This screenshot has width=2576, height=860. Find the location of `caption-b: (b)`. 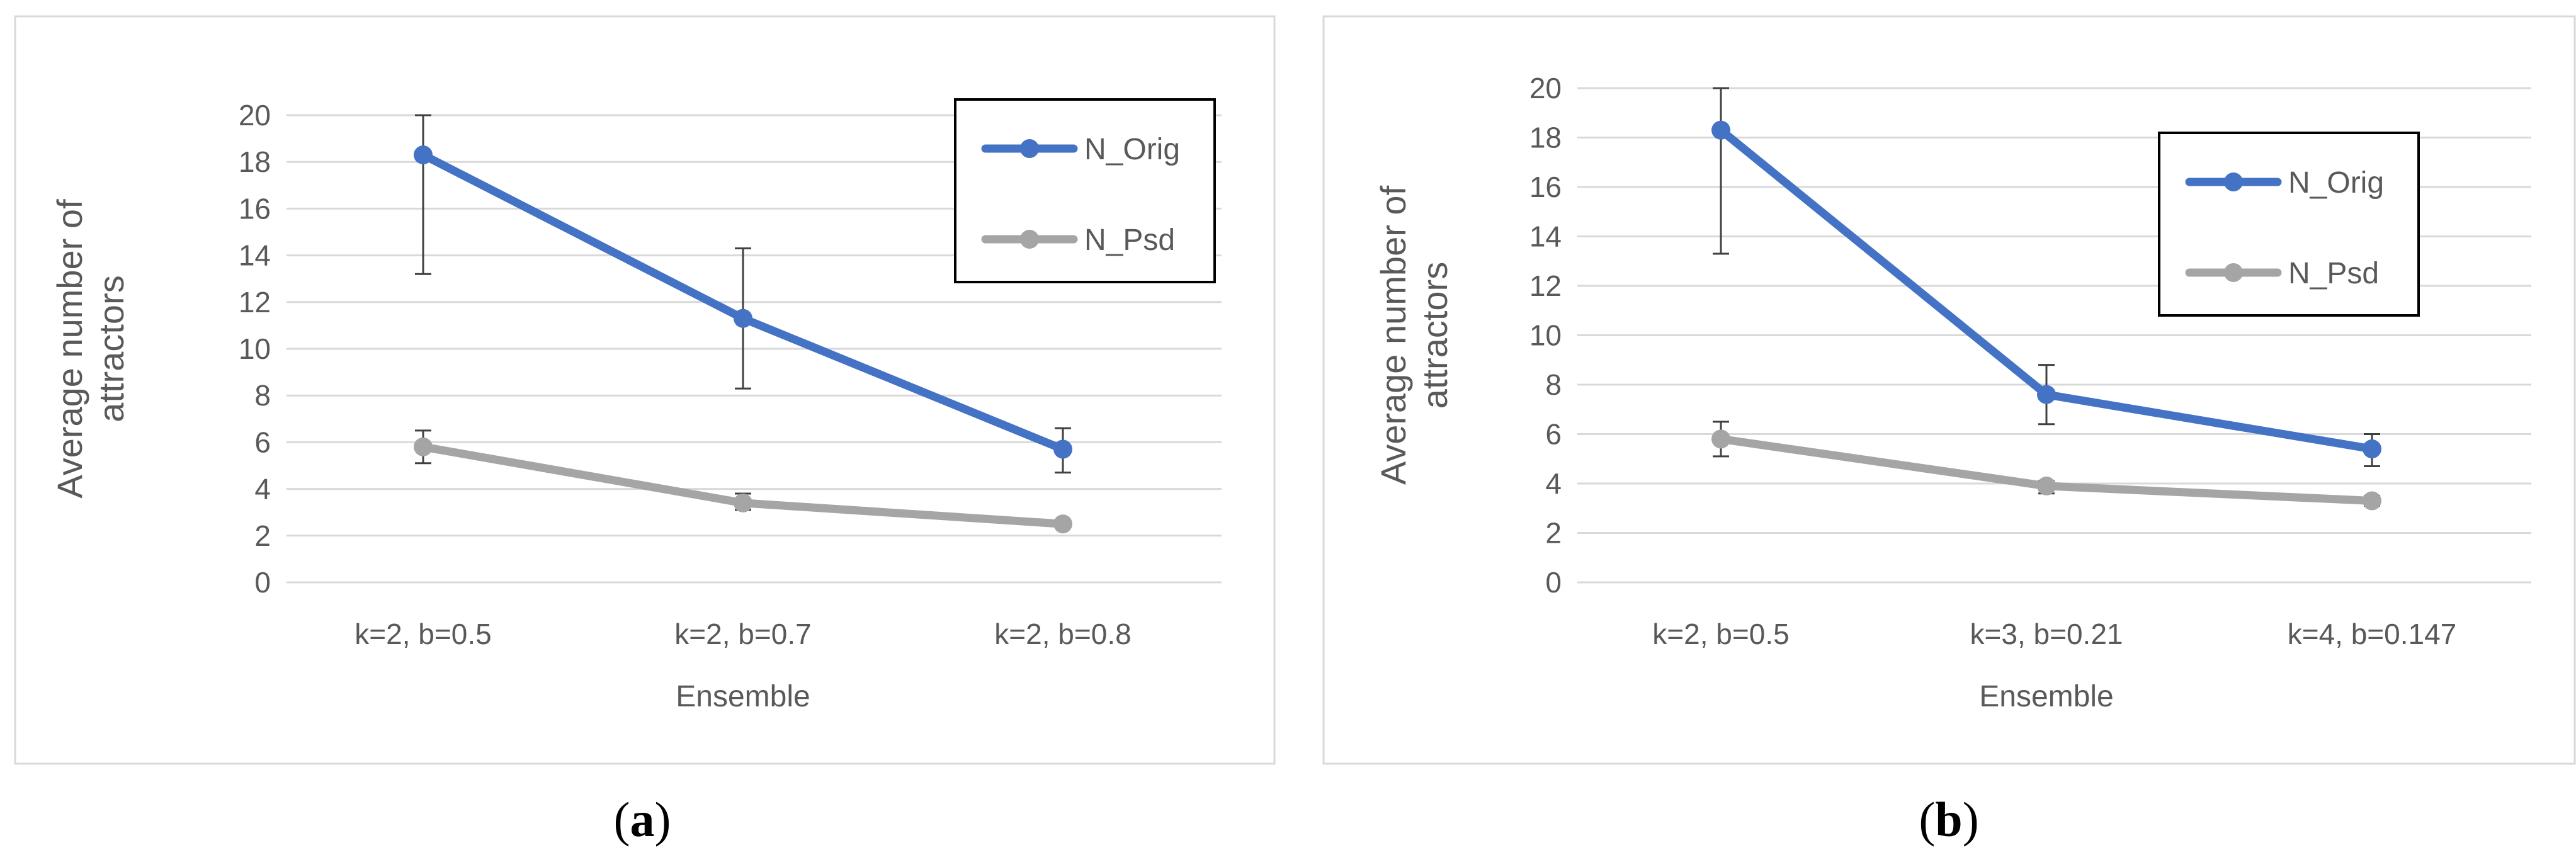

caption-b: (b) is located at coordinates (1948, 819).